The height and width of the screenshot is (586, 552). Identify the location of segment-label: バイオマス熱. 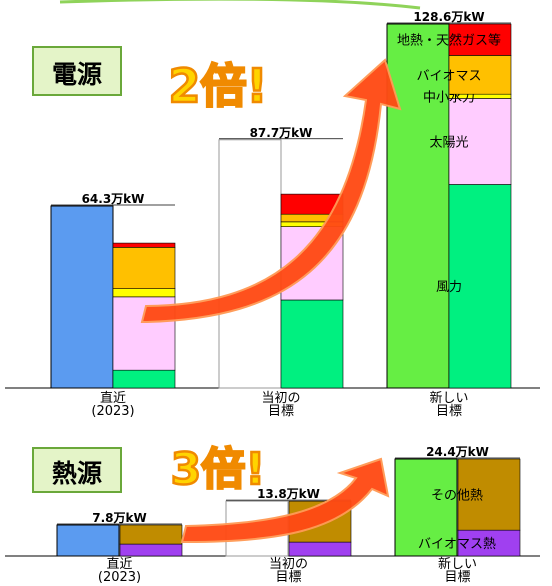
(457, 544).